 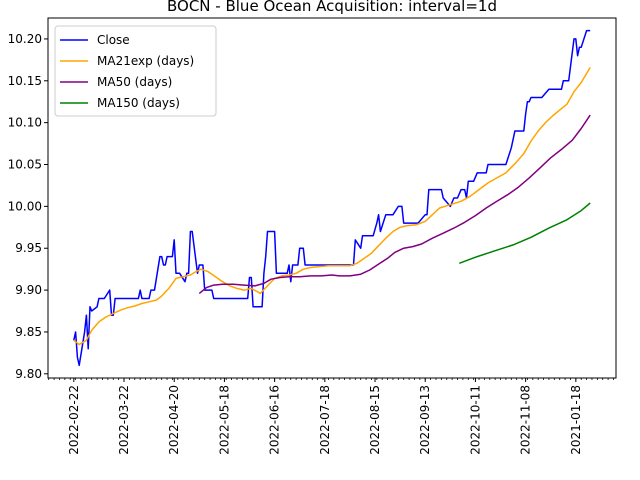 What do you see at coordinates (74, 420) in the screenshot?
I see `x-tick-label: 2022-02-22` at bounding box center [74, 420].